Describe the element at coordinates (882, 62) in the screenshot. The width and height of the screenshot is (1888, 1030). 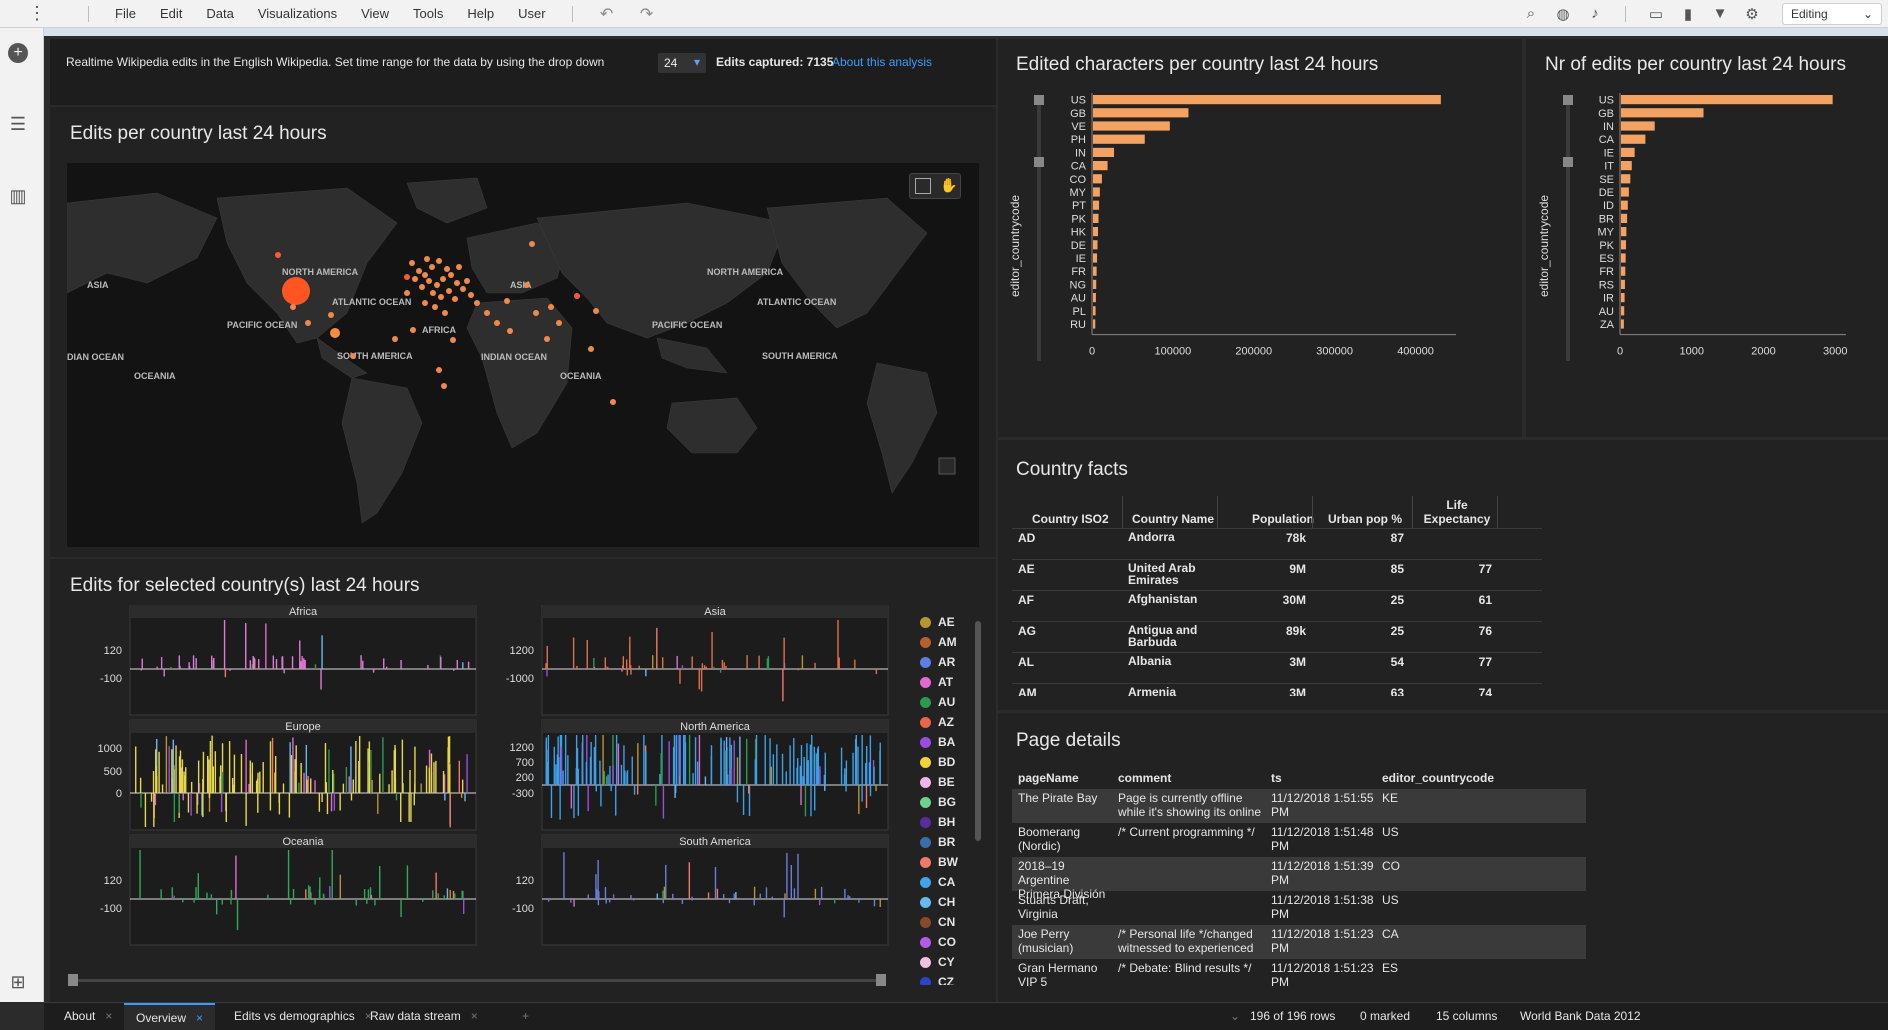
I see `about-analysis-link: About this analysis` at that location.